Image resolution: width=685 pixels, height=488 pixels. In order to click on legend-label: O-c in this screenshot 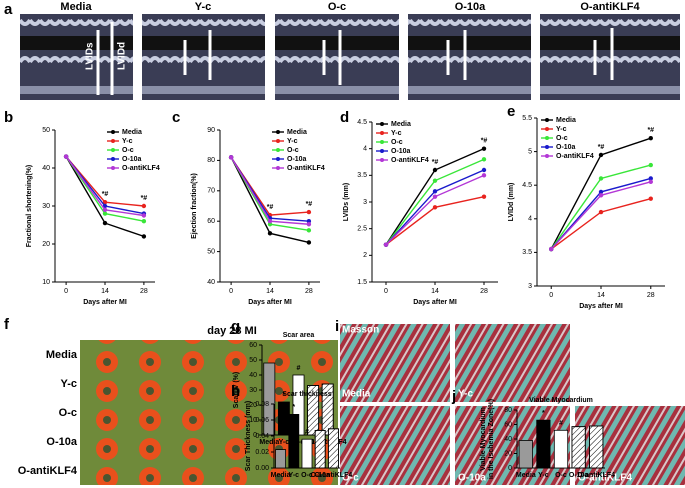, I will do `click(562, 138)`.